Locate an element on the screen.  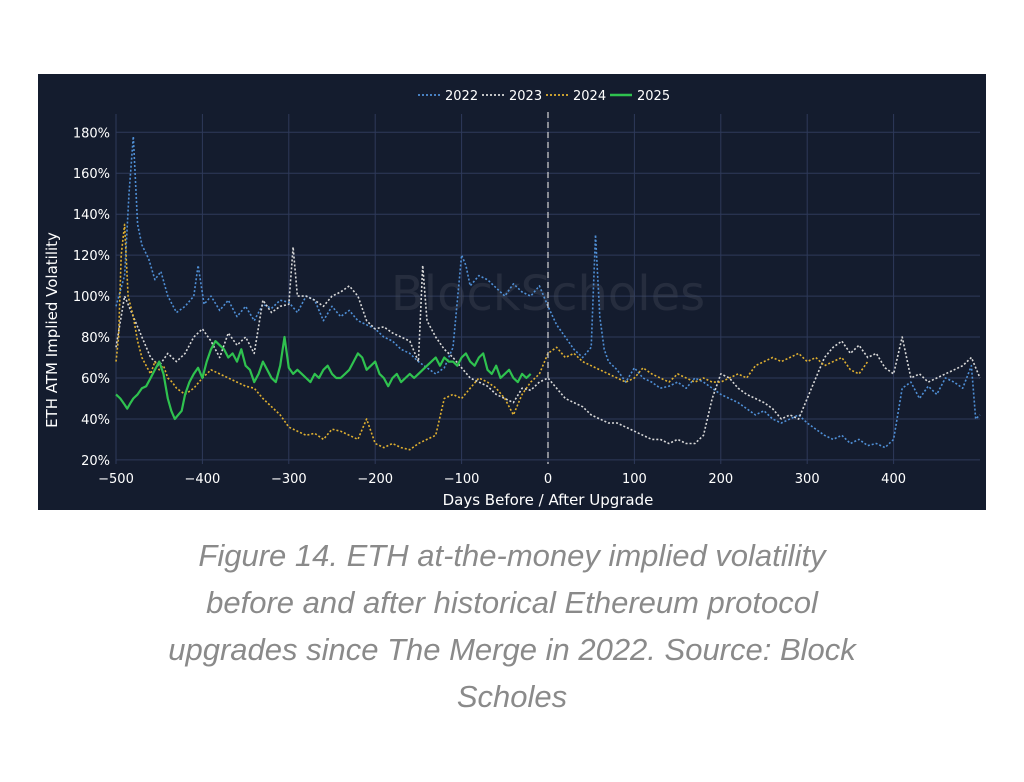
y-tick-label: 40% is located at coordinates (95, 420).